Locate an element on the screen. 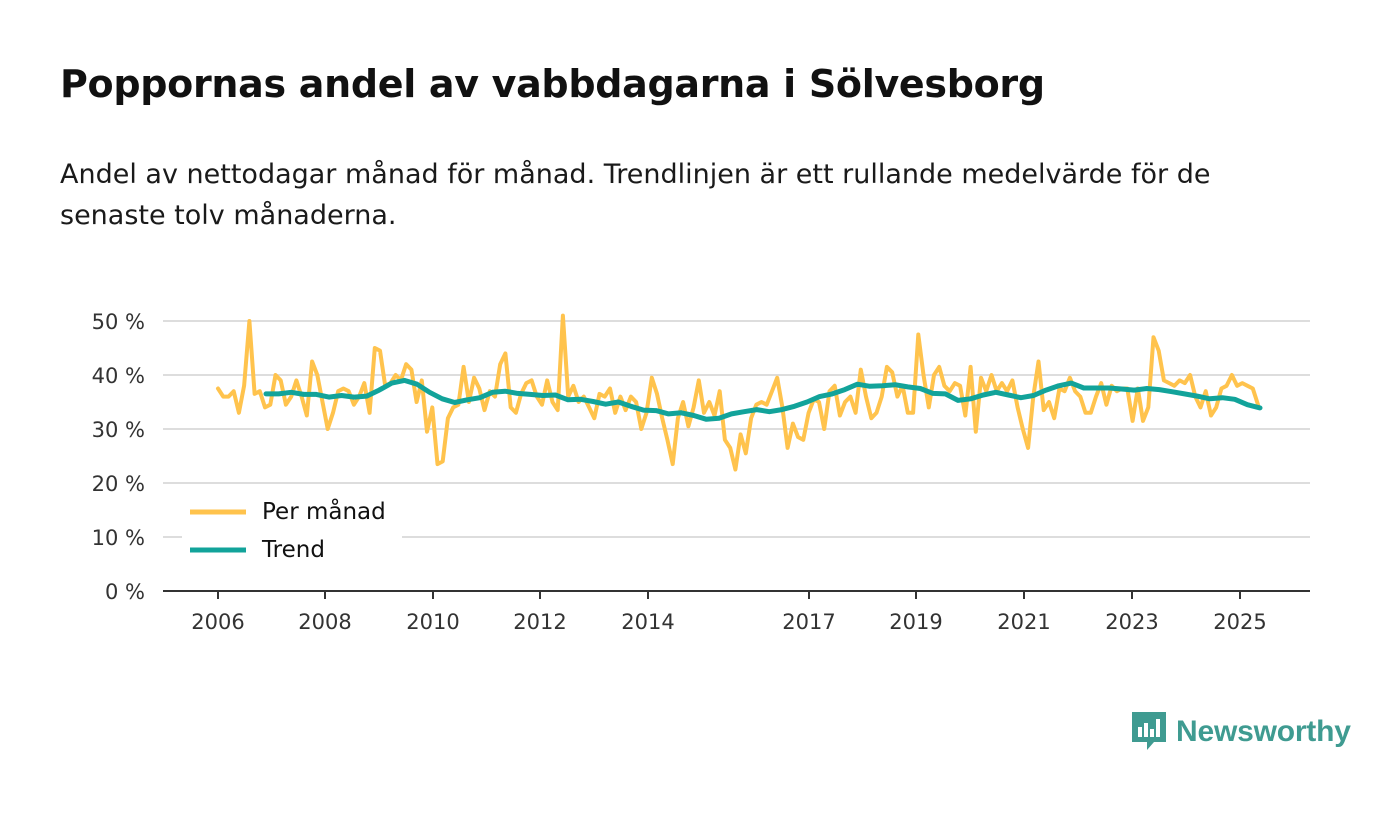  legend-label-trend: Trend is located at coordinates (293, 550).